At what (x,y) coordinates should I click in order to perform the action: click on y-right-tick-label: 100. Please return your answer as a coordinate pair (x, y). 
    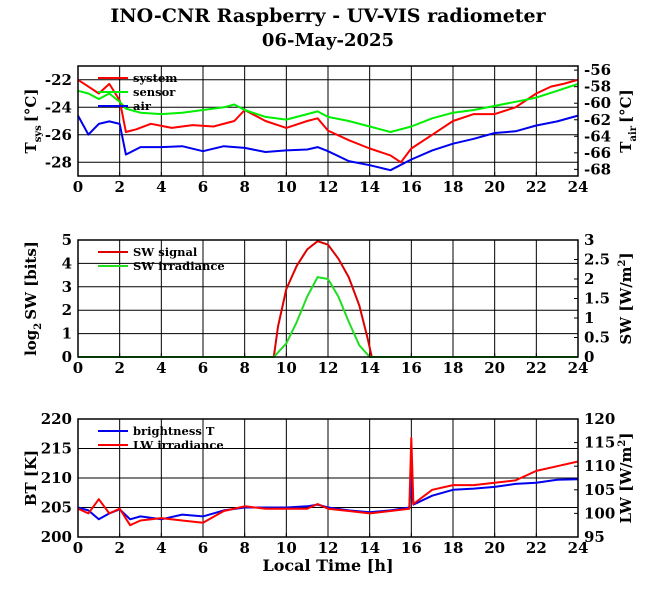
    Looking at the image, I should click on (599, 513).